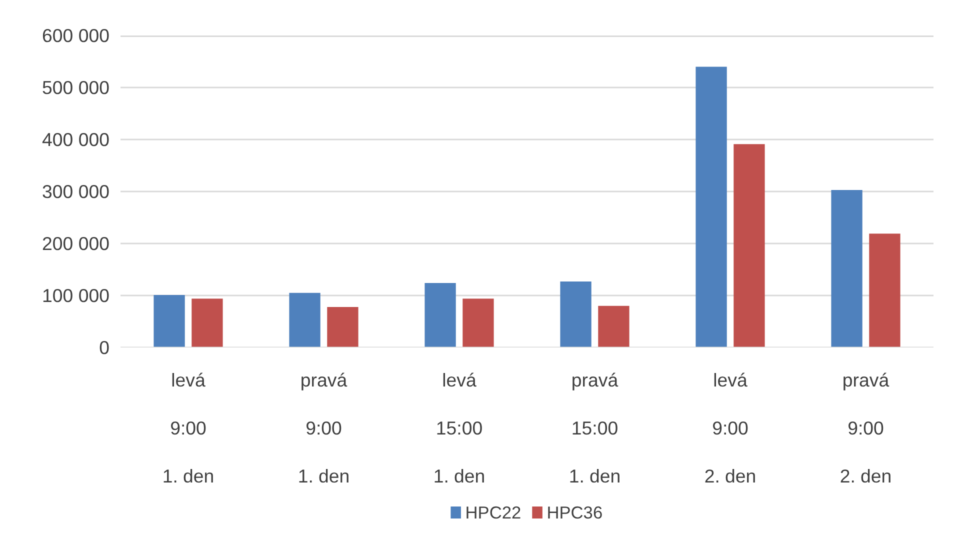  Describe the element at coordinates (76, 35) in the screenshot. I see `y-tick-label: 600 000` at that location.